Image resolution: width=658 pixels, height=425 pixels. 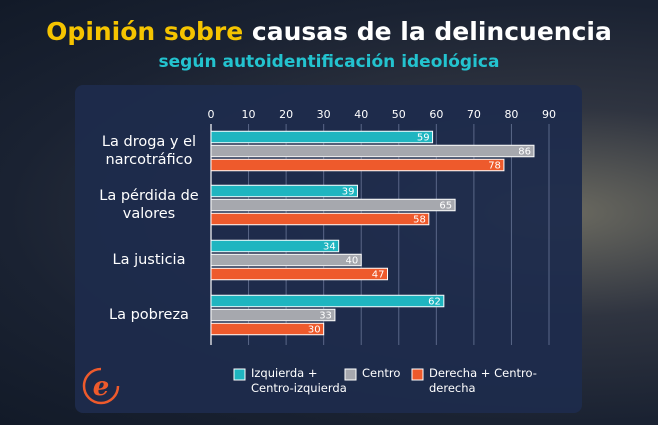 I want to click on x-tick-label: 10, so click(x=249, y=114).